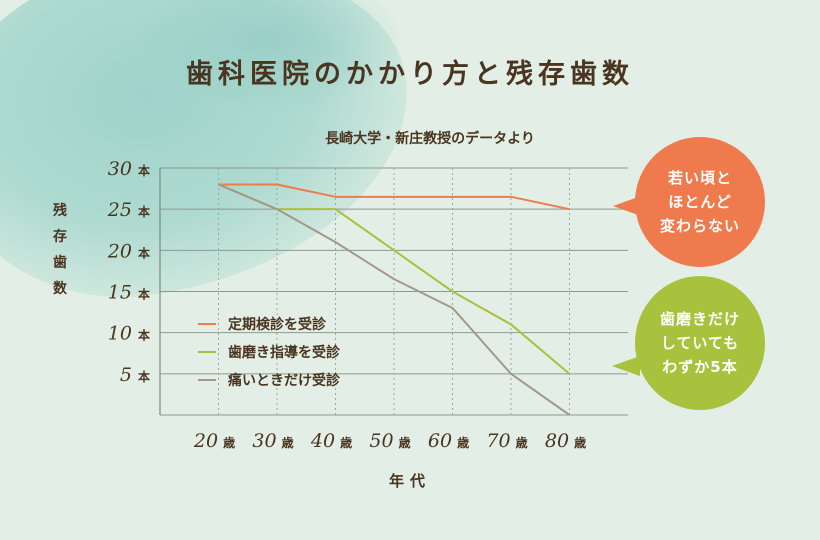 Image resolution: width=820 pixels, height=540 pixels. What do you see at coordinates (128, 272) in the screenshot?
I see `y-axis-ticks: 5 本 10 本 15 本 20 本 25 本 30 本` at bounding box center [128, 272].